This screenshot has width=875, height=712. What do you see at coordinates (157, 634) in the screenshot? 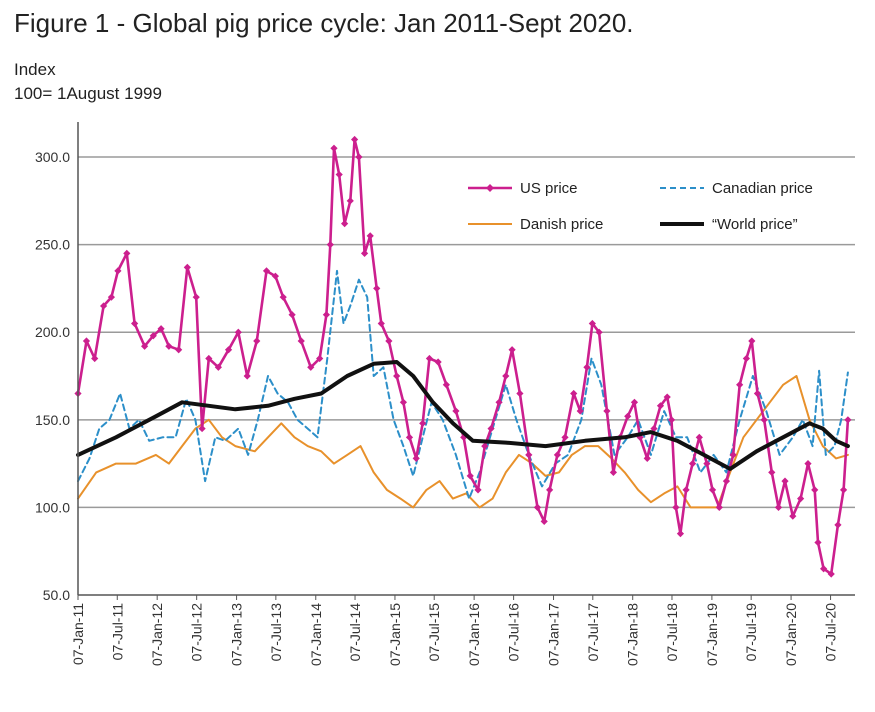
I see `x-tick-label: 07-Jan-12` at bounding box center [157, 634].